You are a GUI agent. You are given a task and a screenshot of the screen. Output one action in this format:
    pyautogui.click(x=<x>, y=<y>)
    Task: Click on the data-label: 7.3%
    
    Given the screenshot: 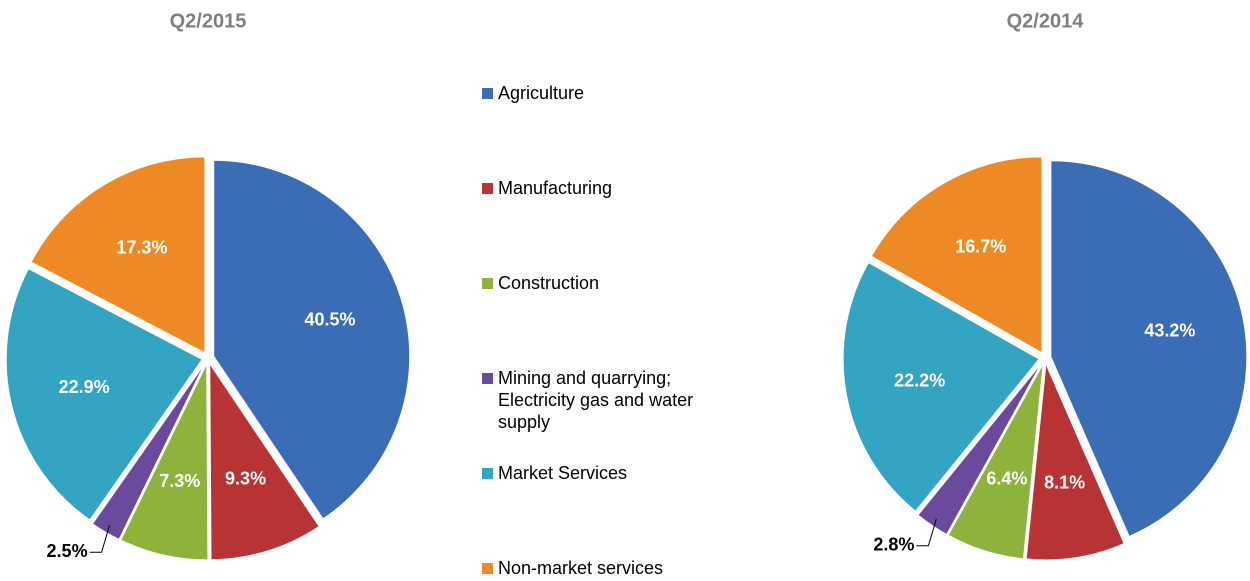 What is the action you would take?
    pyautogui.click(x=179, y=481)
    